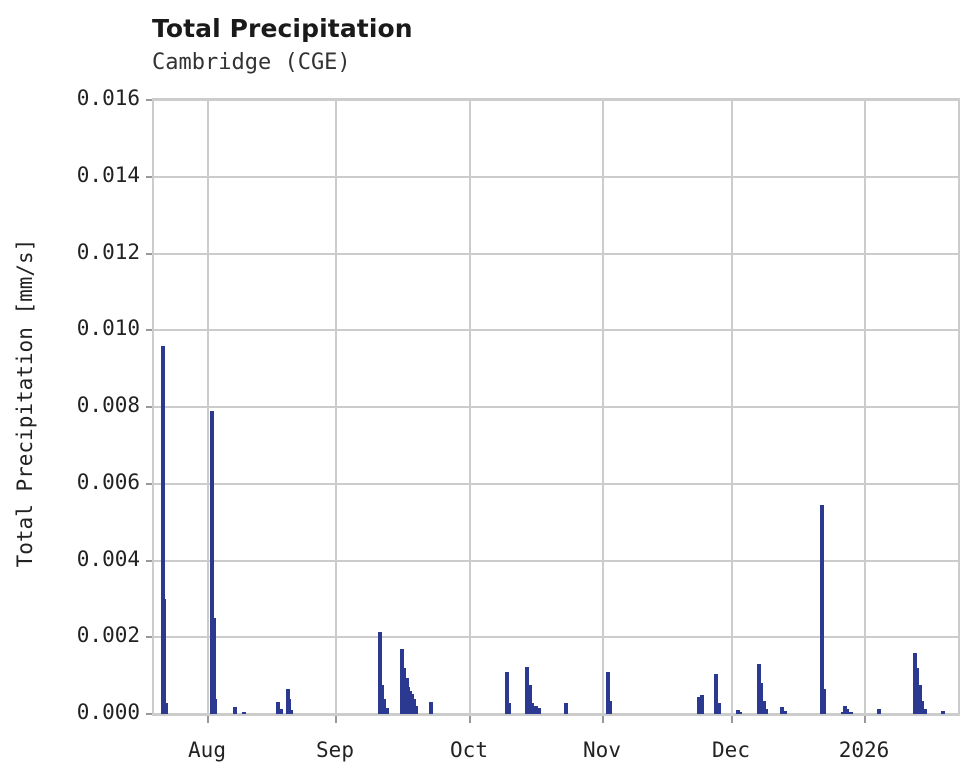 The width and height of the screenshot is (980, 780). Describe the element at coordinates (335, 750) in the screenshot. I see `x-tick-label: Sep` at that location.